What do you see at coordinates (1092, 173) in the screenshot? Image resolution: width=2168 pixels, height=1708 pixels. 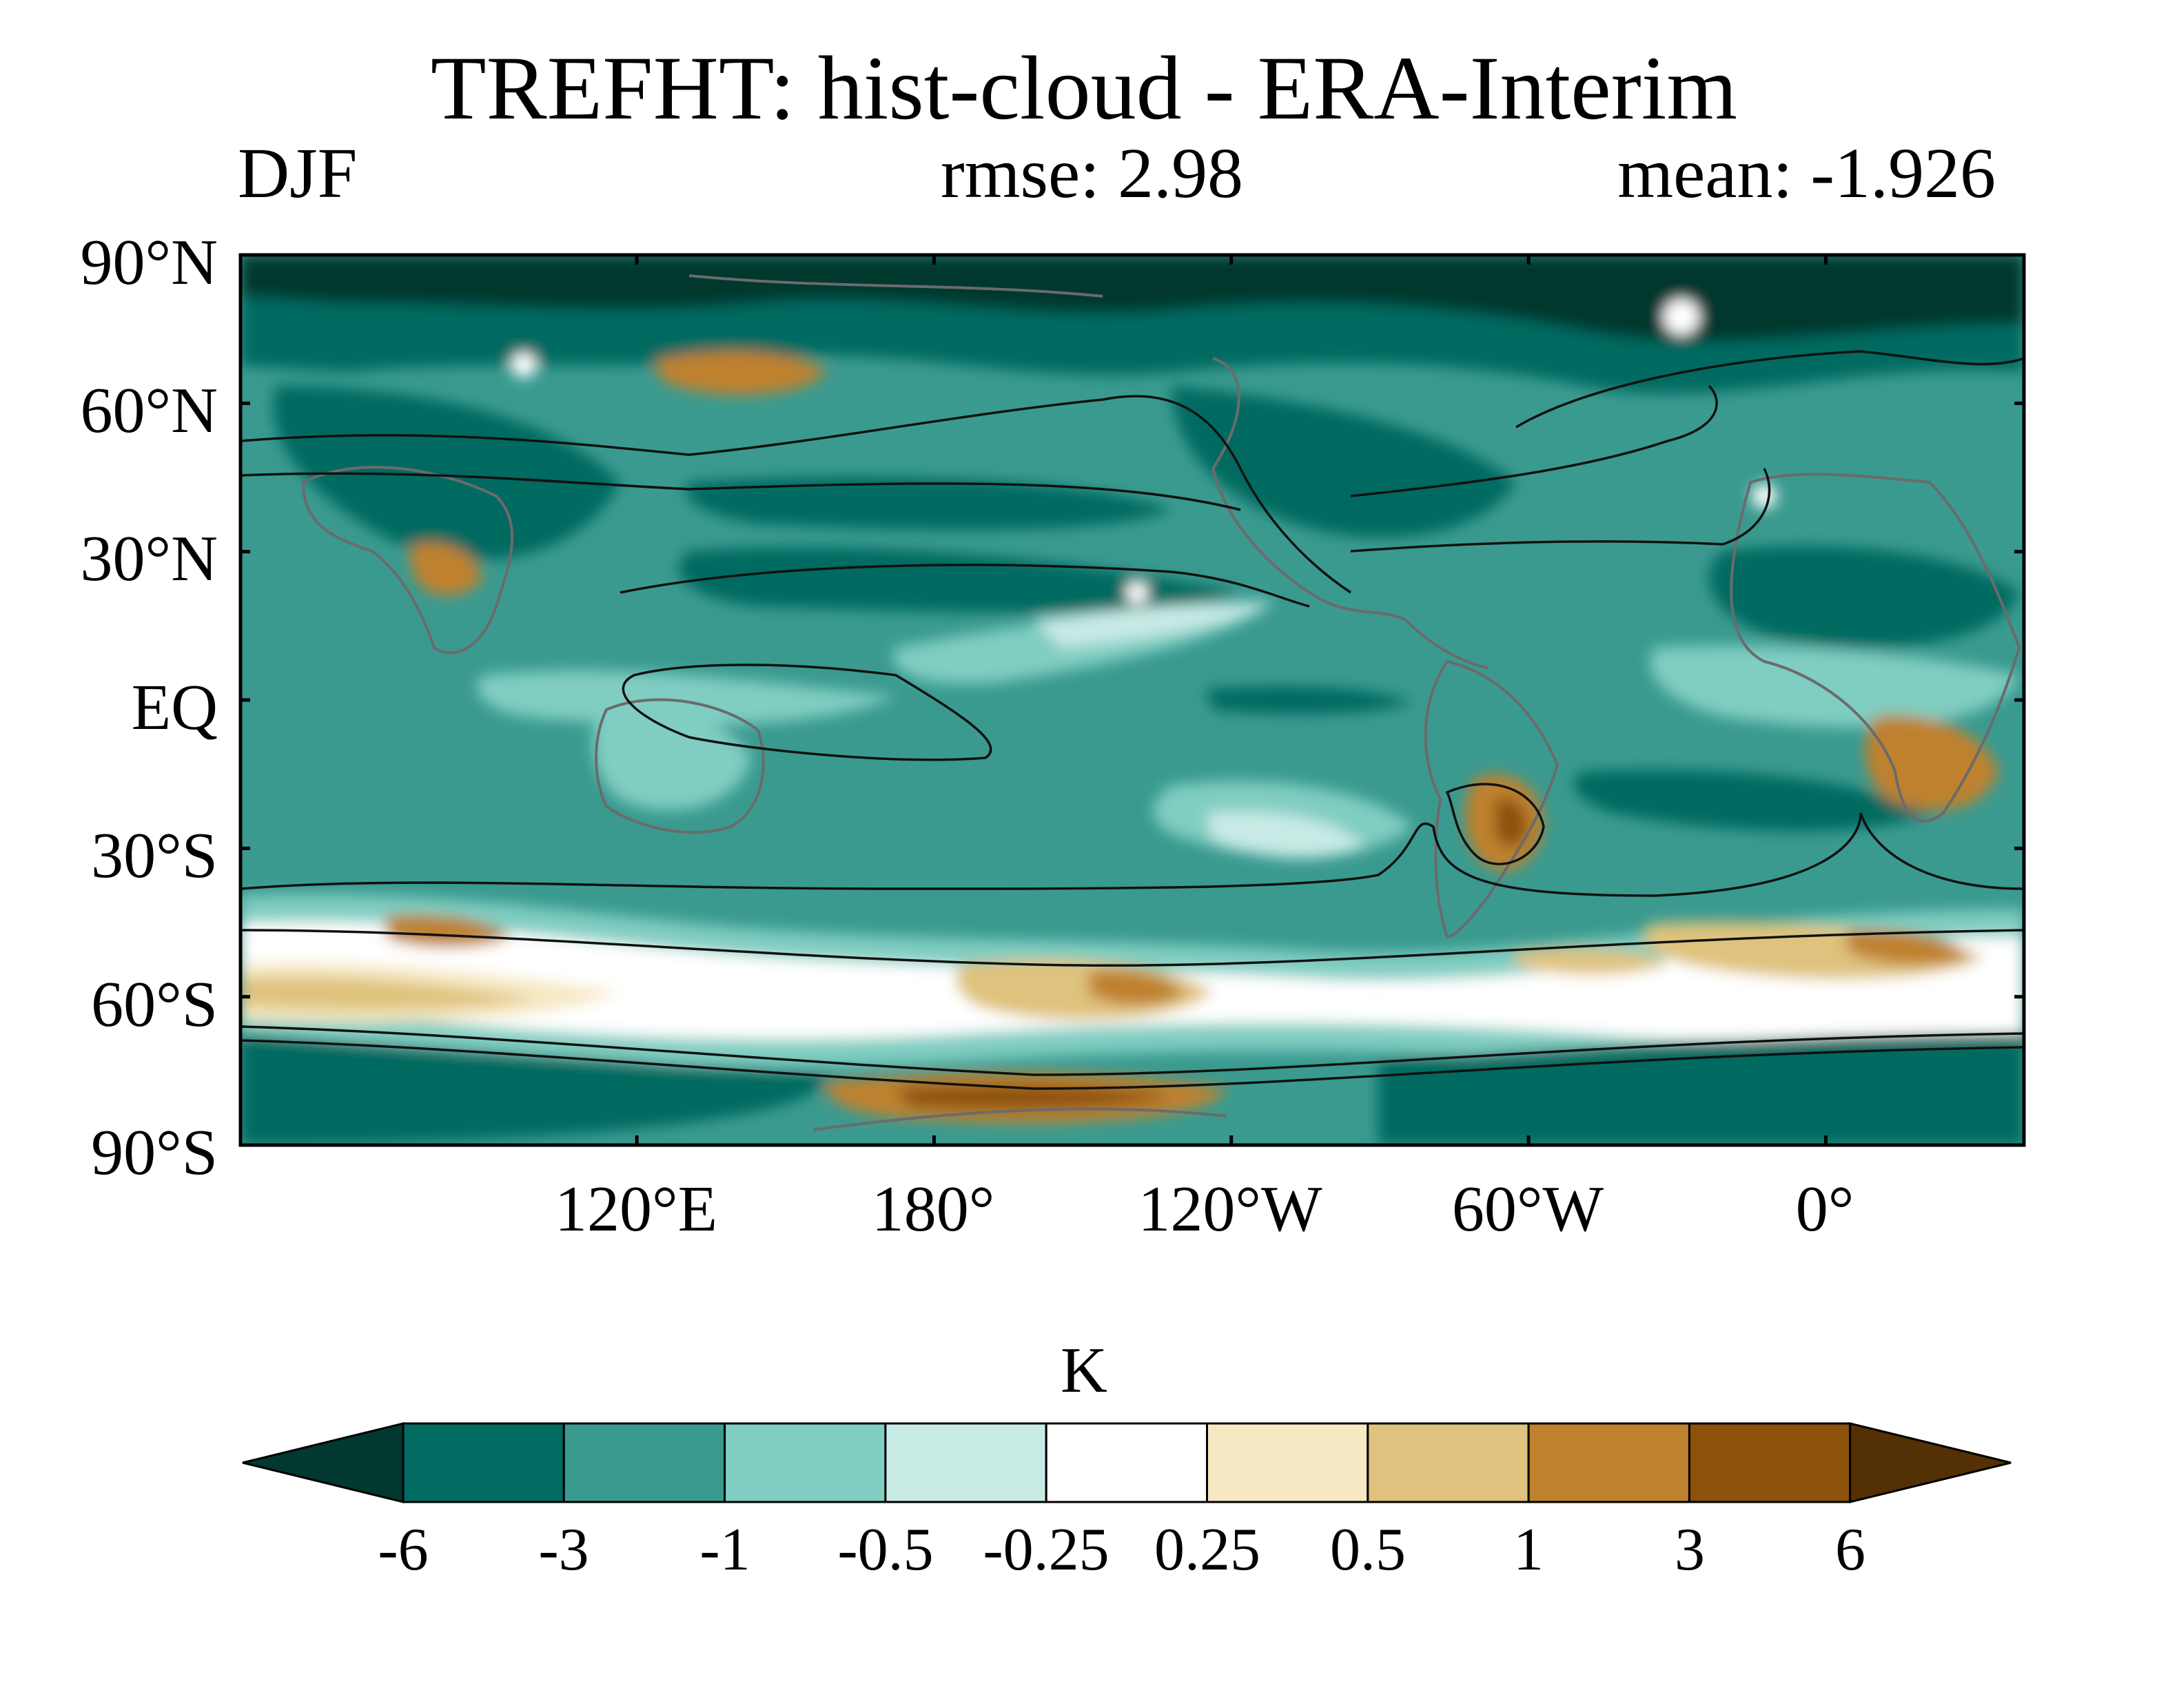 I see `rmse-label: rmse: 2.98` at bounding box center [1092, 173].